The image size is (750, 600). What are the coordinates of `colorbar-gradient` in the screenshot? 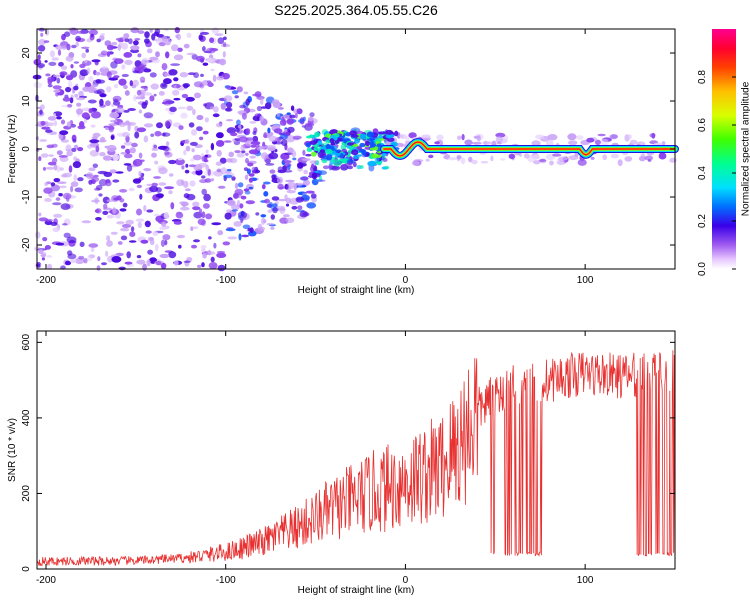 It's located at (724, 149).